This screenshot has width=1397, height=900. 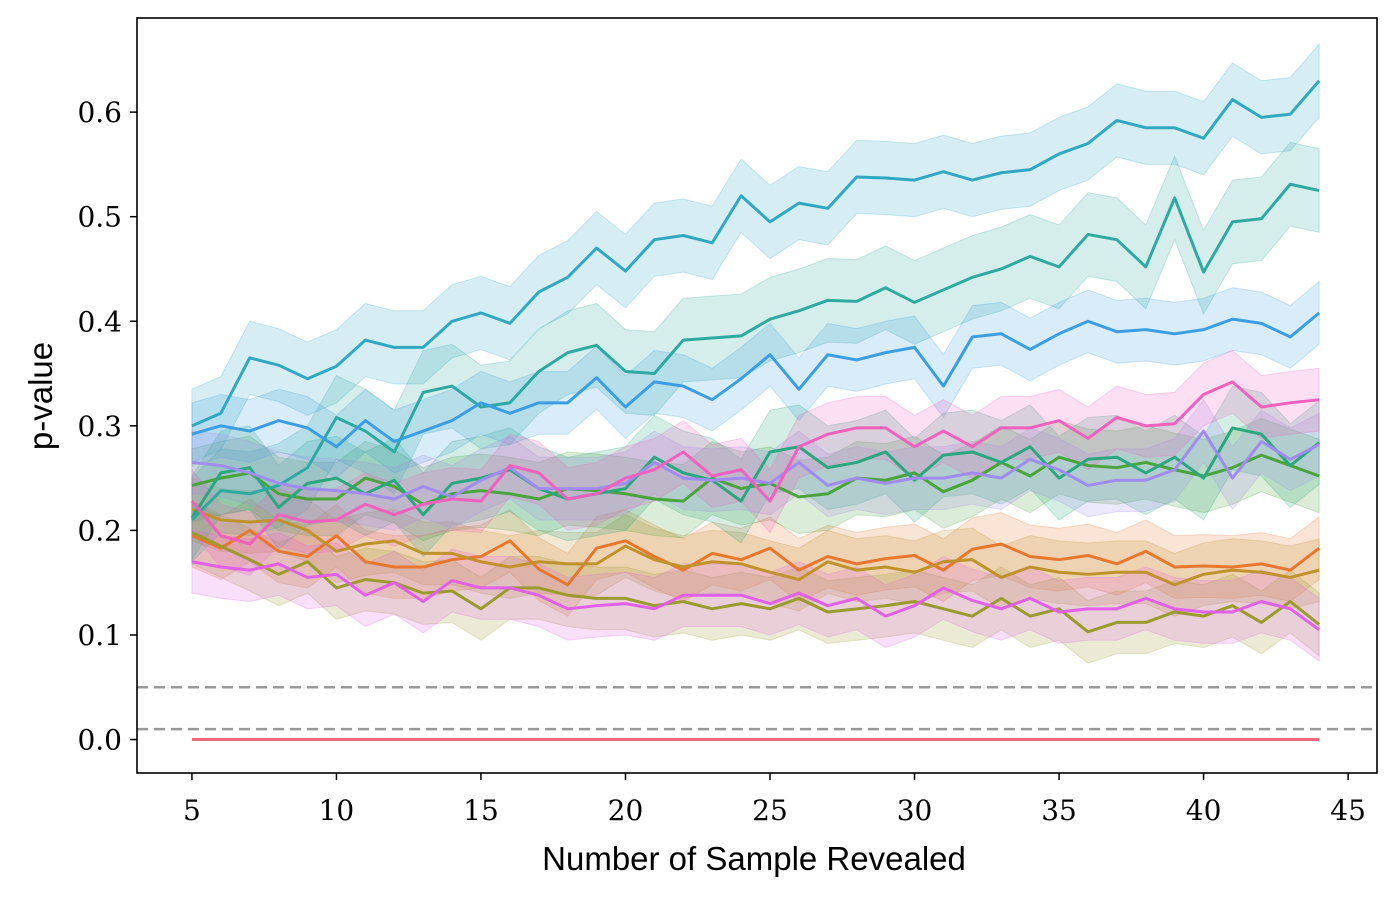 I want to click on x-tick-label: 15, so click(x=481, y=810).